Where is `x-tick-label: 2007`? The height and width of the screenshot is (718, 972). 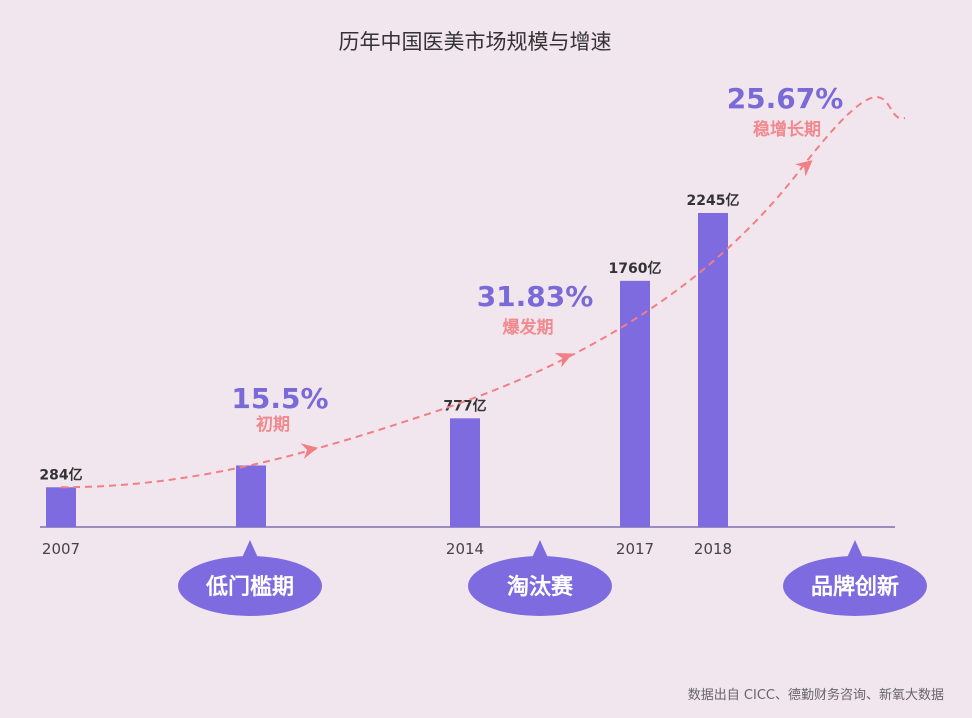
x-tick-label: 2007 is located at coordinates (61, 549).